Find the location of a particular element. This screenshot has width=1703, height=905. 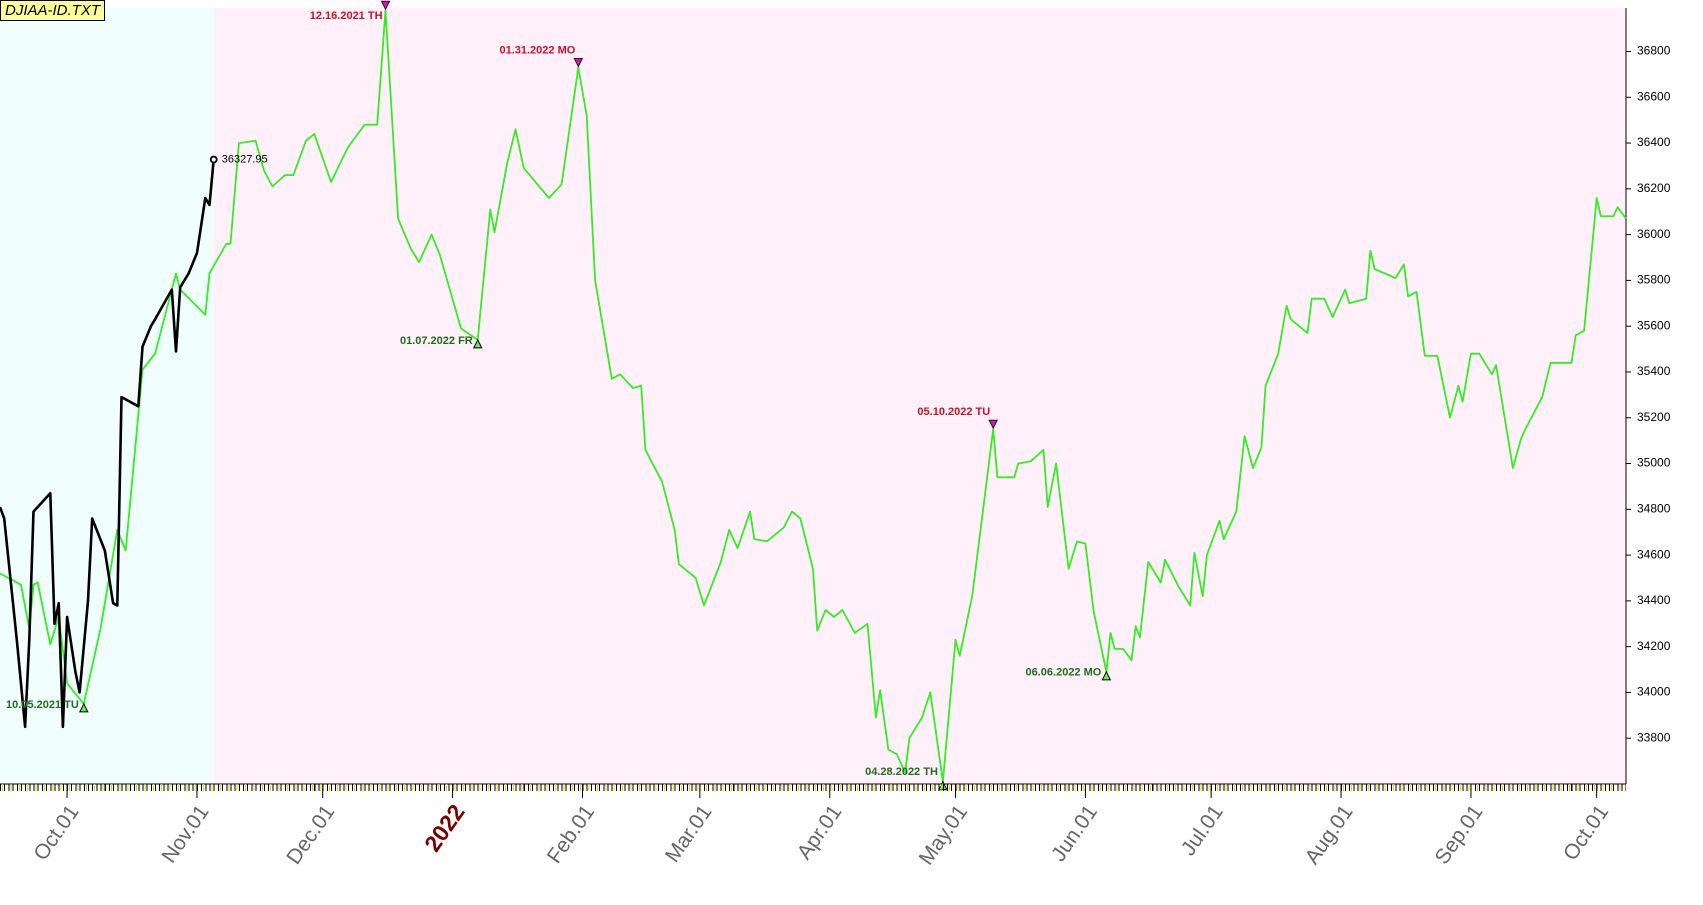

x-tick-label: May.01 is located at coordinates (943, 835).